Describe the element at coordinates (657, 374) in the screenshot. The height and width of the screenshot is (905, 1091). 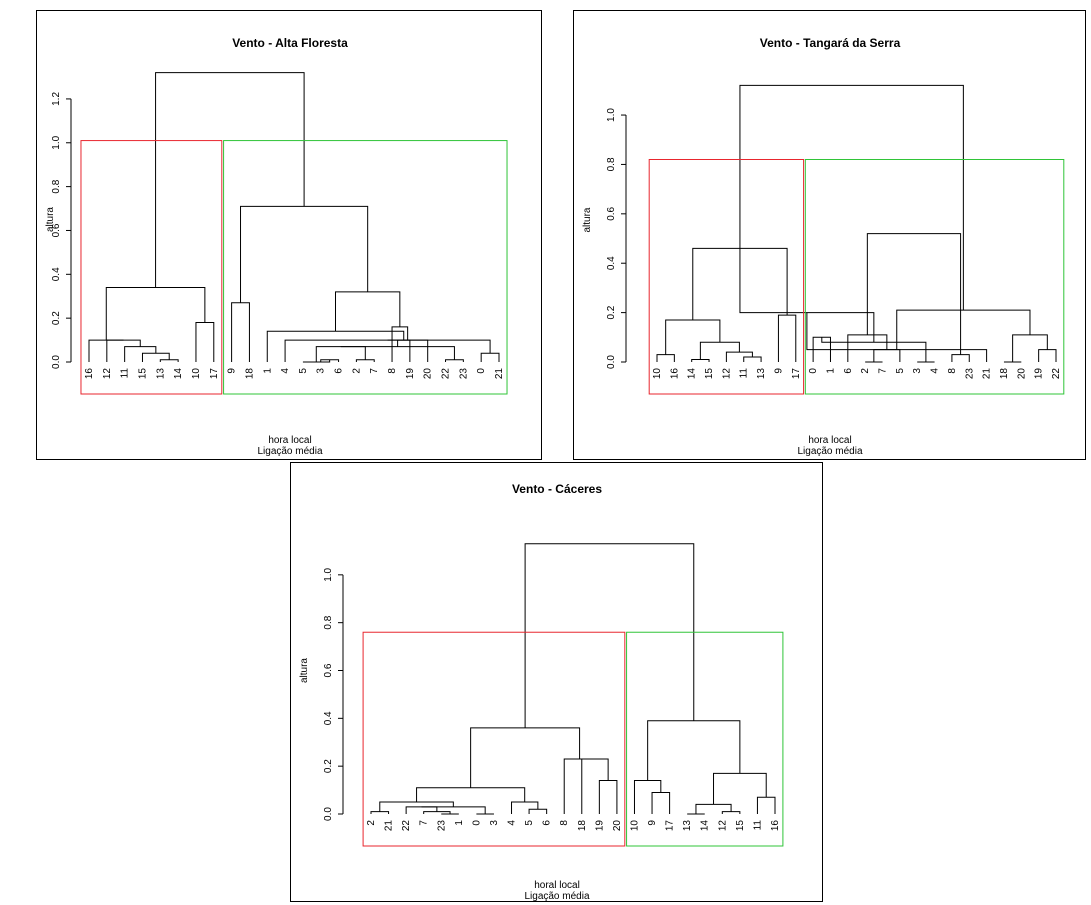
I see `leaf-label: 10` at that location.